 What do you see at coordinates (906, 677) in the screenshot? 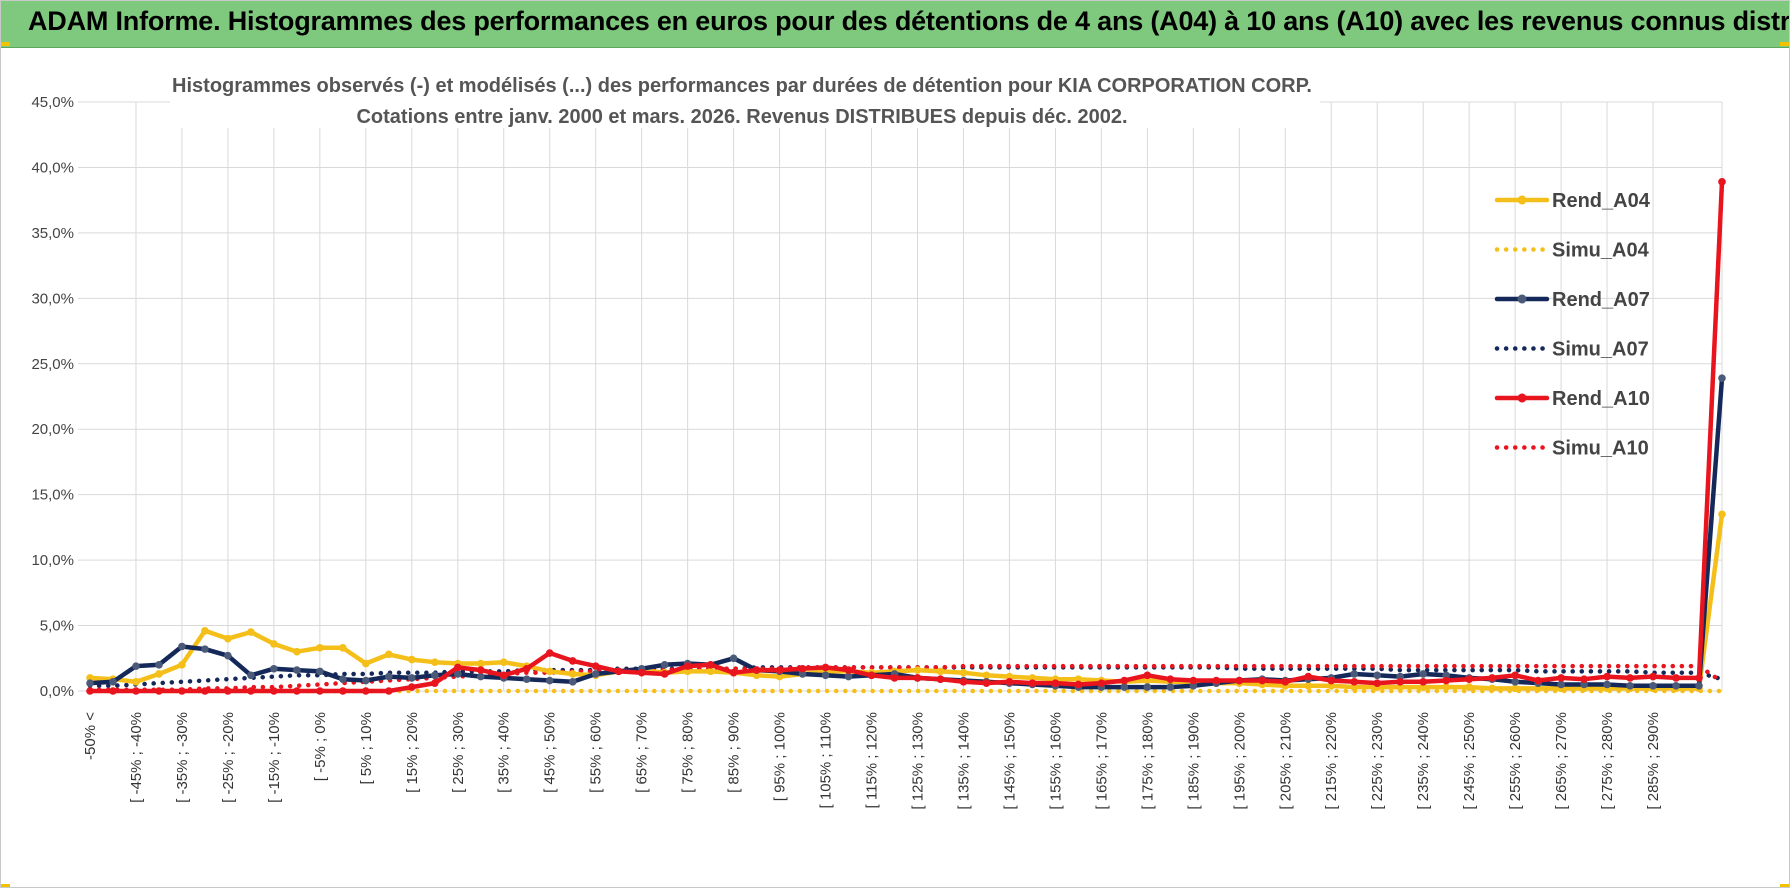
I see `series-line-simu_a07` at bounding box center [906, 677].